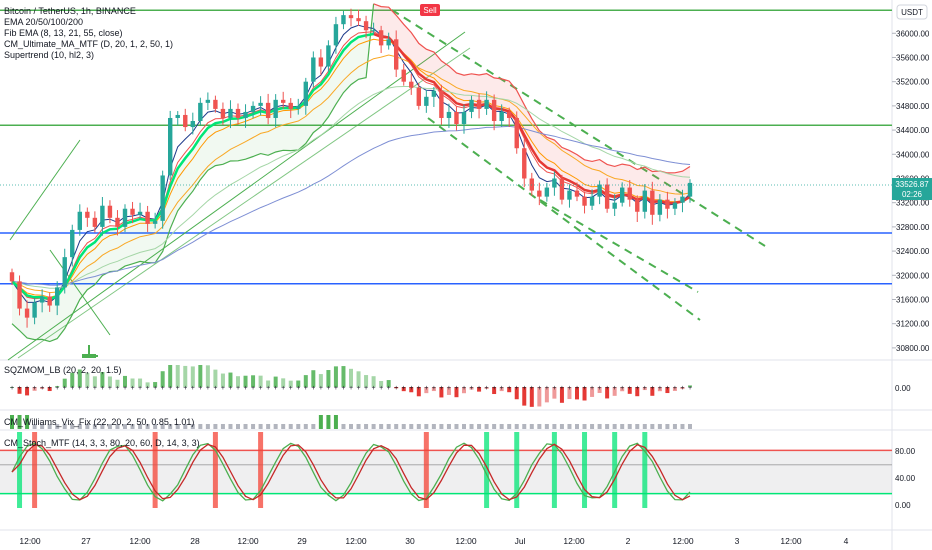 The height and width of the screenshot is (550, 932). I want to click on x-tick-label: 3, so click(737, 541).